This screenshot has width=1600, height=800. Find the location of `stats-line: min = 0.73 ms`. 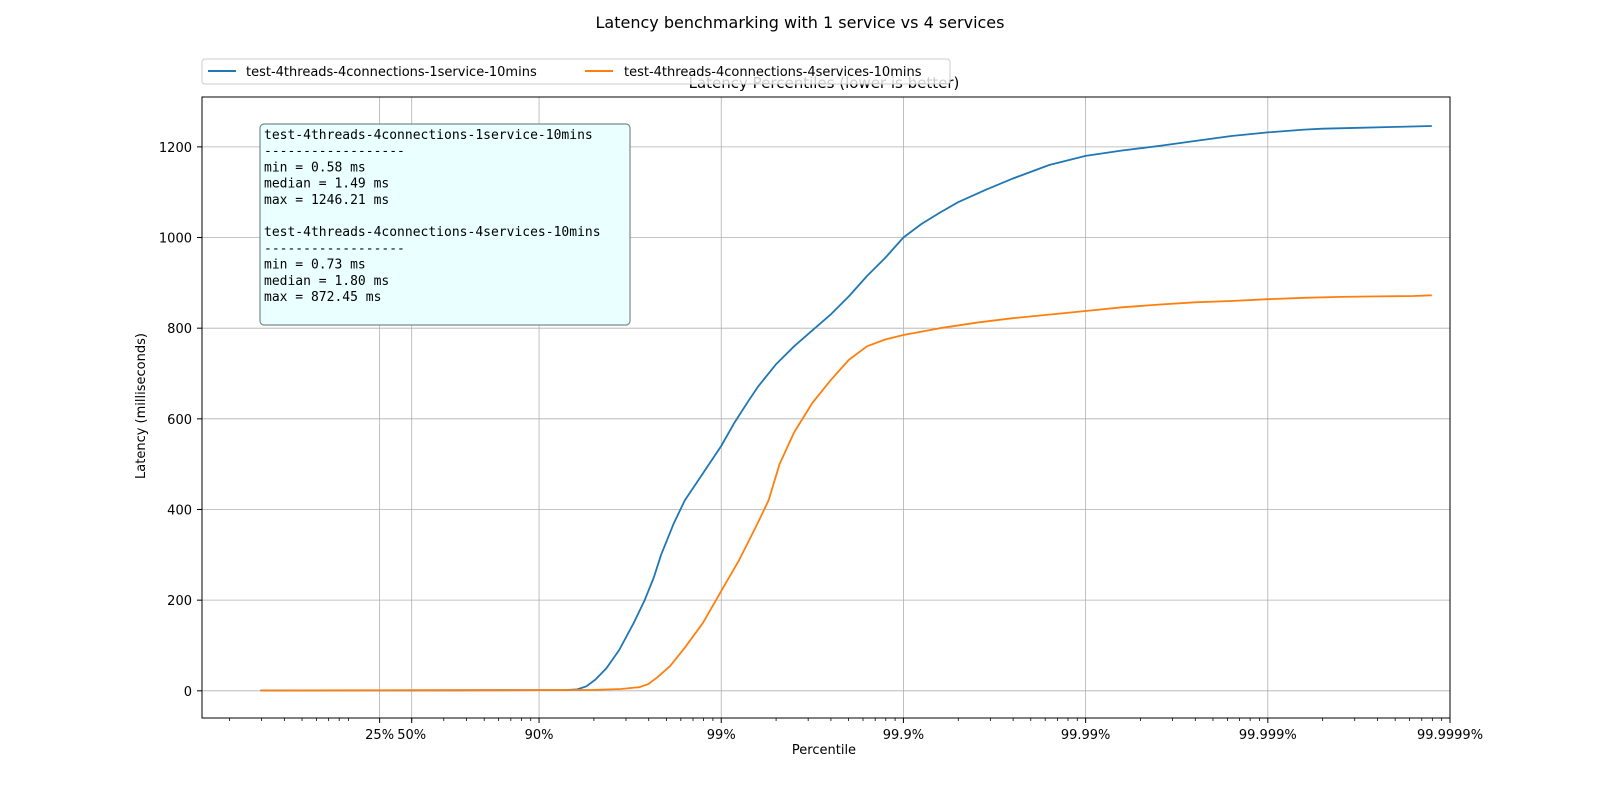

stats-line: min = 0.73 ms is located at coordinates (315, 265).